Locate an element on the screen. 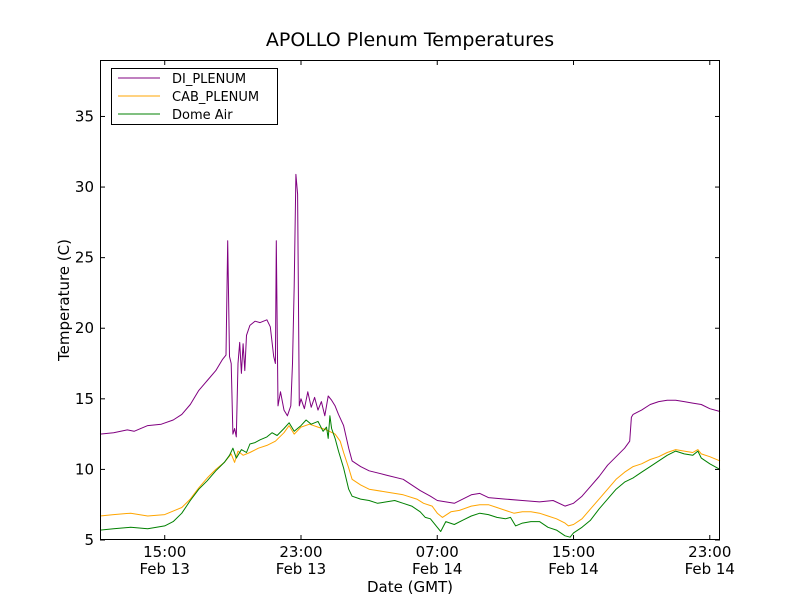 The image size is (800, 600). y-tick-label: 10 is located at coordinates (84, 469).